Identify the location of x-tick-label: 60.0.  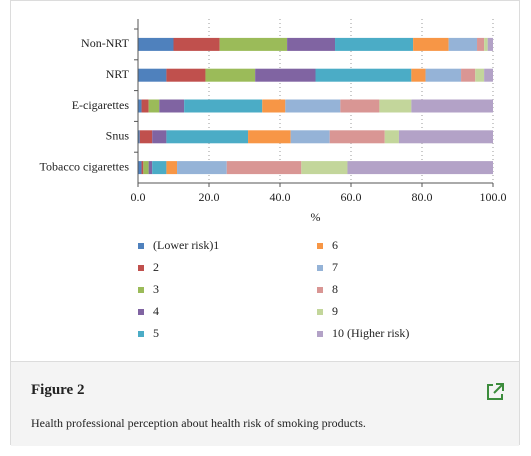
(351, 197).